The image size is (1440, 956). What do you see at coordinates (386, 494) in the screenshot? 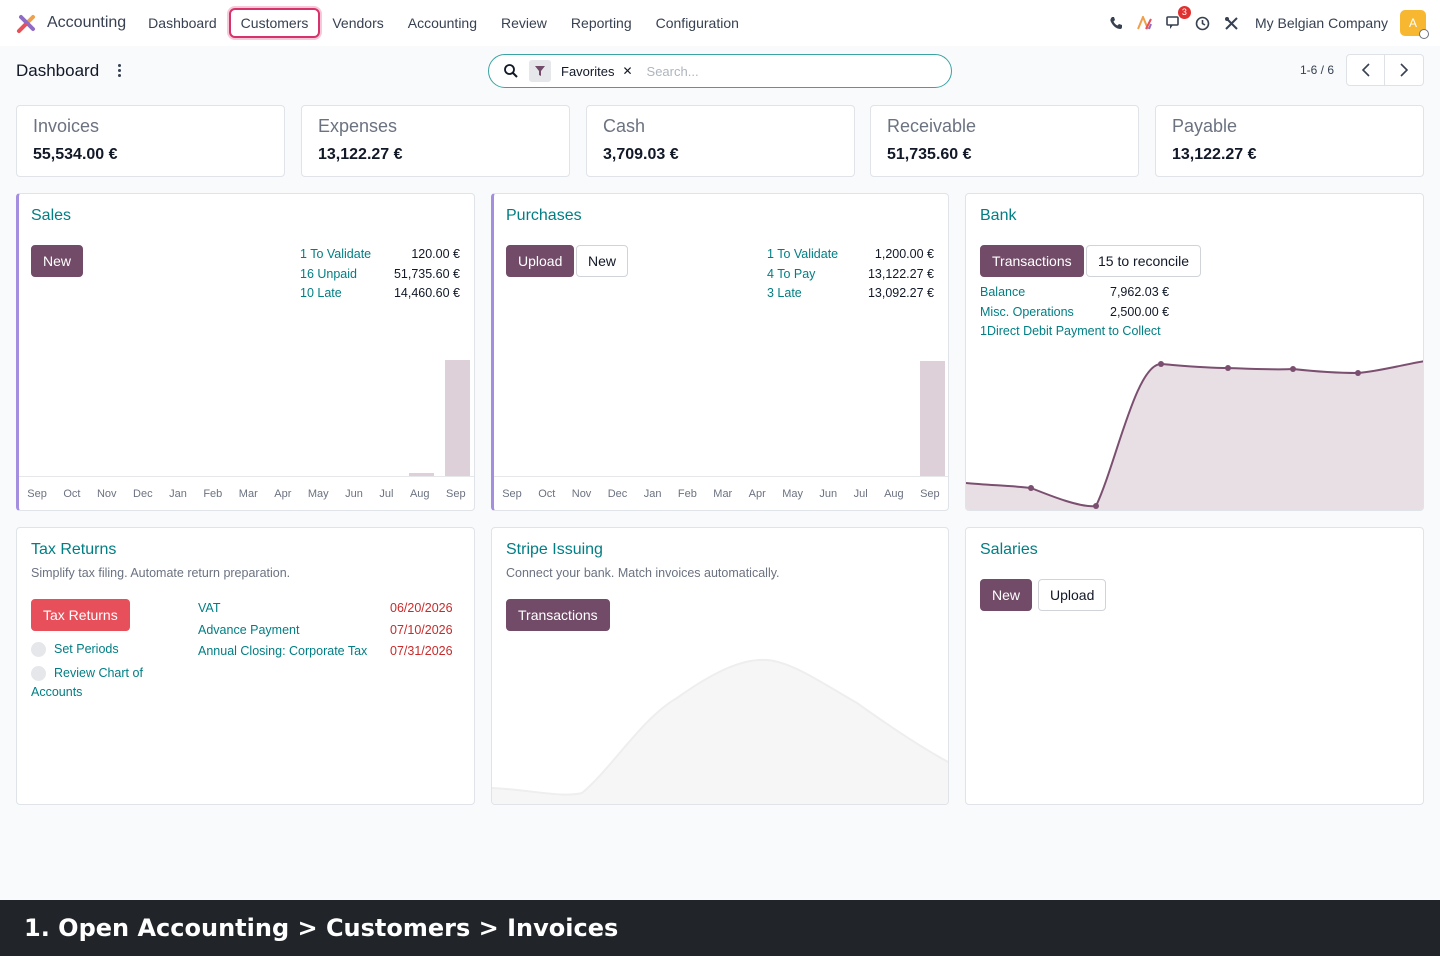
I see `month-label: Jul` at bounding box center [386, 494].